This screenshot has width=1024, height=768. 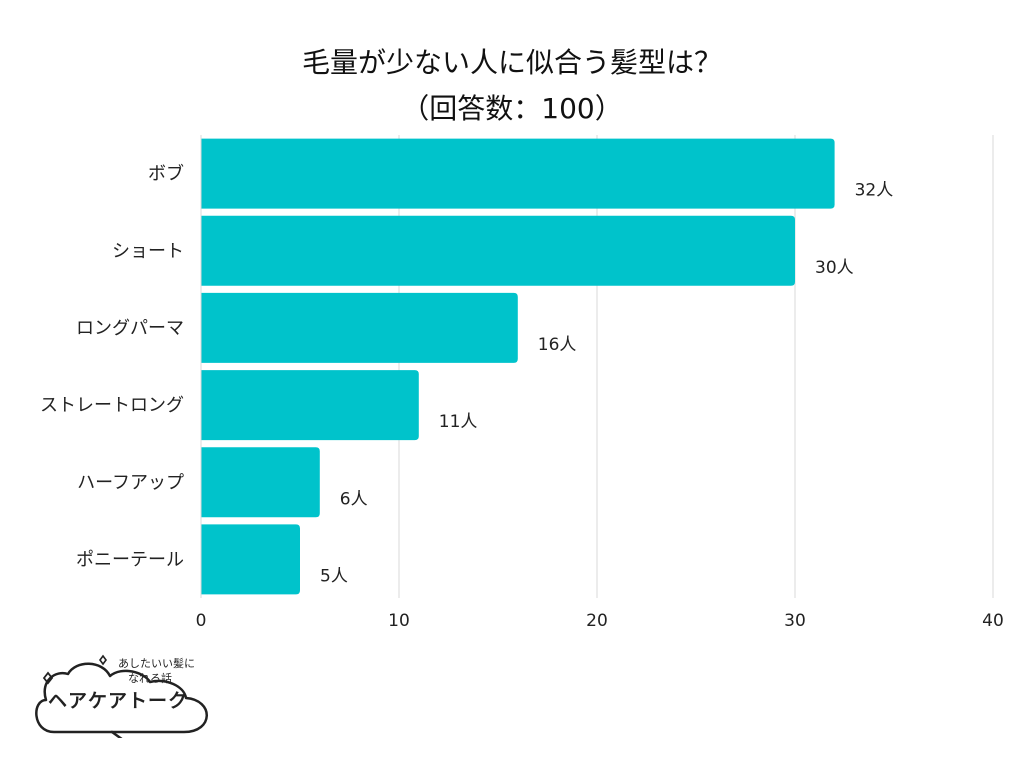 I want to click on data-label: 5人, so click(x=334, y=576).